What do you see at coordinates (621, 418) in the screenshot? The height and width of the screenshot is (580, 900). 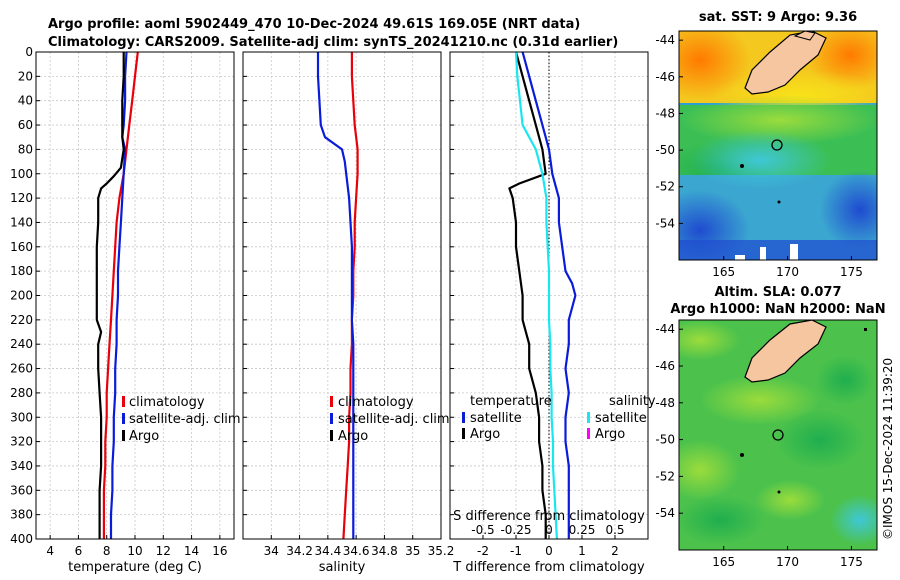 I see `legend-label-s-satellite: satellite` at bounding box center [621, 418].